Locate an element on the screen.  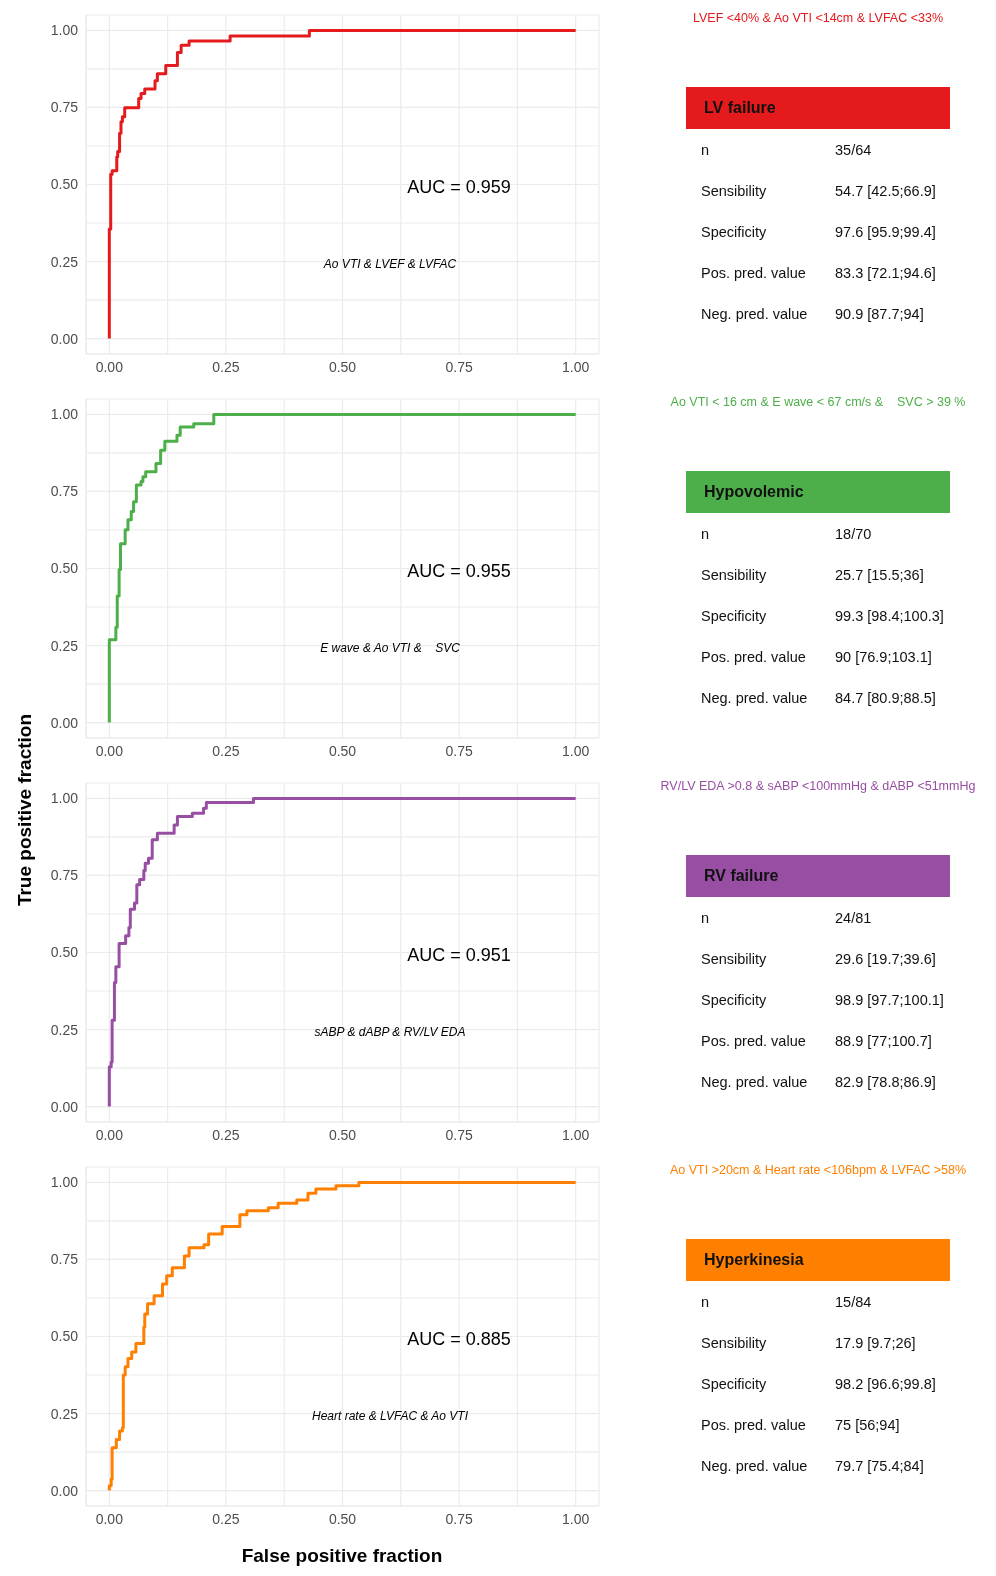
annotation: E wave & Ao VTI & SVC is located at coordinates (390, 648).